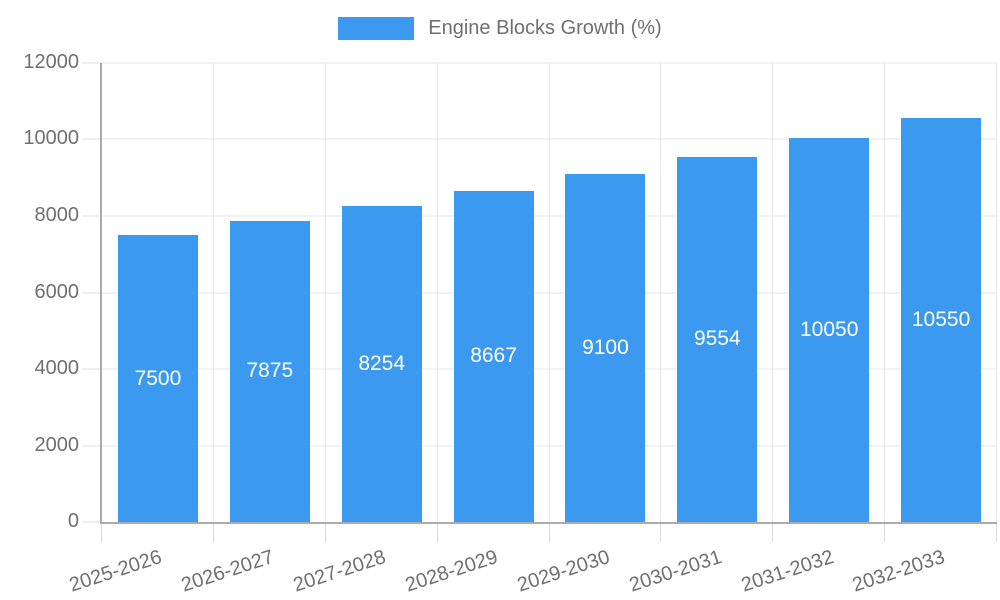 This screenshot has width=1000, height=600. What do you see at coordinates (51, 138) in the screenshot?
I see `y-axis-tick-label: 10000` at bounding box center [51, 138].